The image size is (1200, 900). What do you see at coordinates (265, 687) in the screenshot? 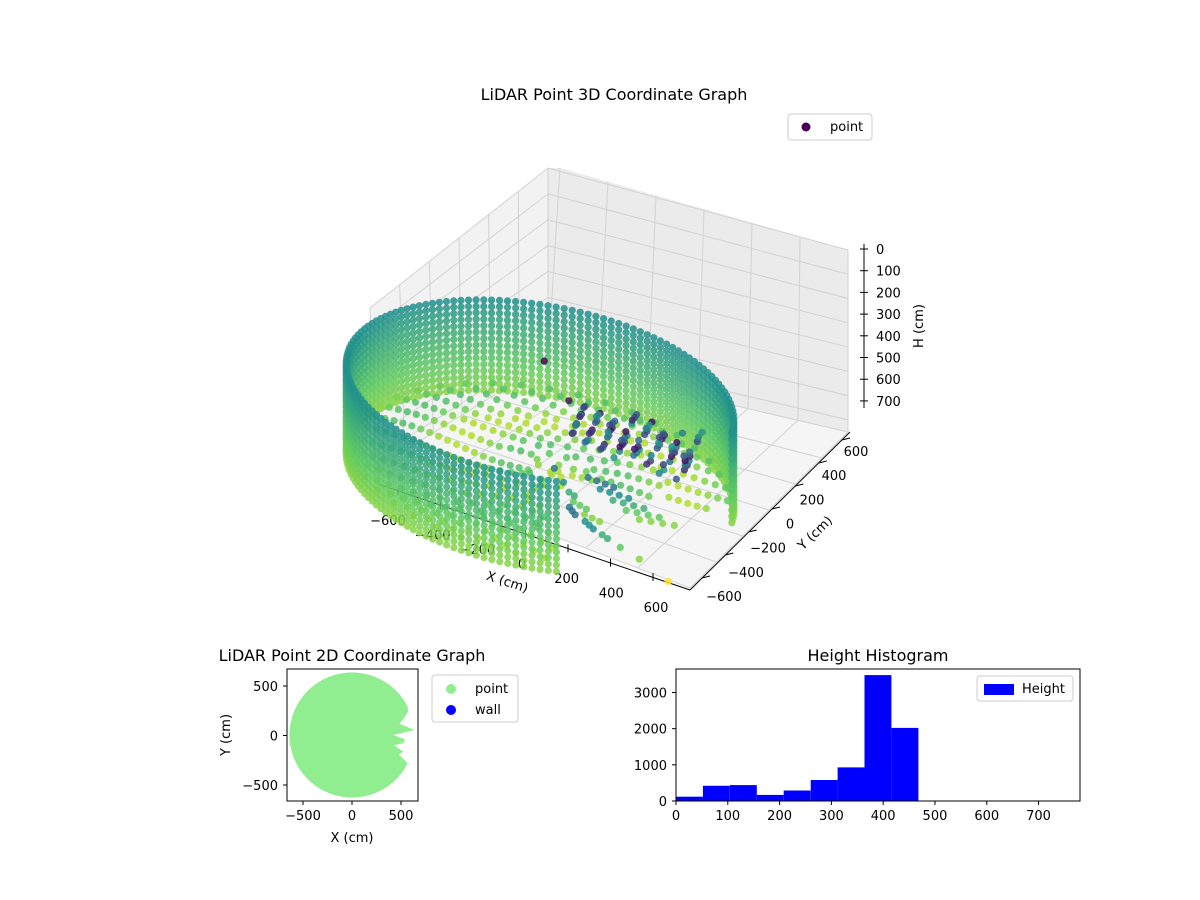
I see `y-tick-label-2d: 500` at bounding box center [265, 687].